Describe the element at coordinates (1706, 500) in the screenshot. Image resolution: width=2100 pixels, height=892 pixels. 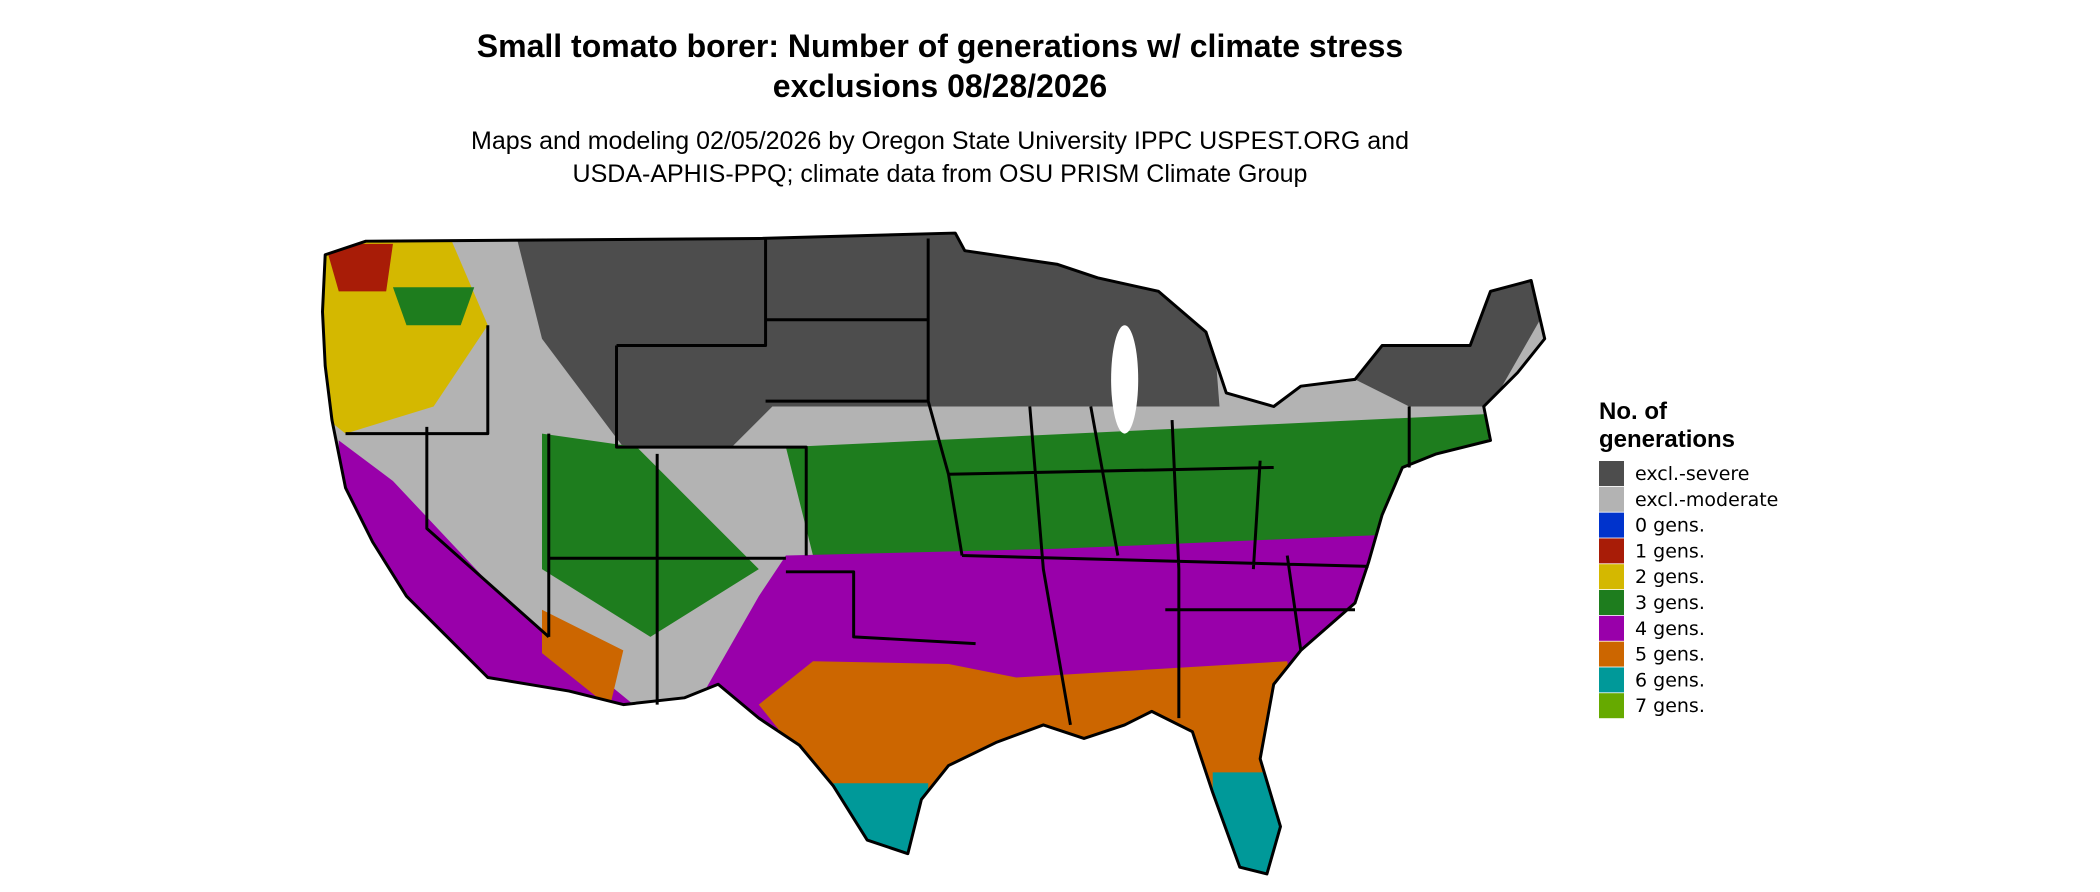
I see `legend-label: excl.-moderate` at that location.